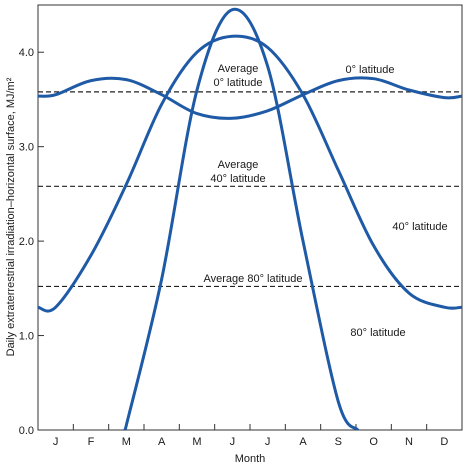 This screenshot has height=469, width=465. What do you see at coordinates (91, 442) in the screenshot?
I see `x-tick-label: F` at bounding box center [91, 442].